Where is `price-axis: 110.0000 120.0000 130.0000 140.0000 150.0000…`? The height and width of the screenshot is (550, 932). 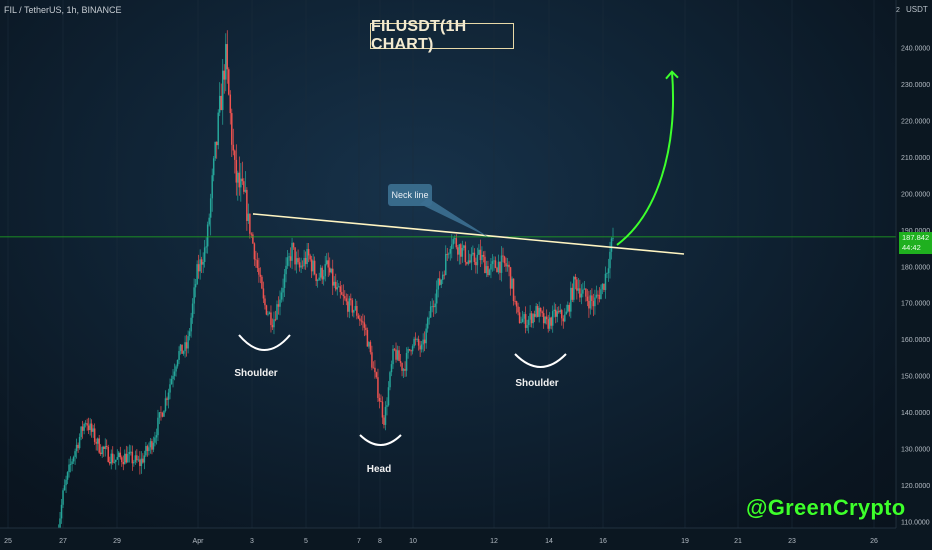
price-axis: 110.0000 120.0000 130.0000 140.0000 150.0000… is located at coordinates (913, 275).